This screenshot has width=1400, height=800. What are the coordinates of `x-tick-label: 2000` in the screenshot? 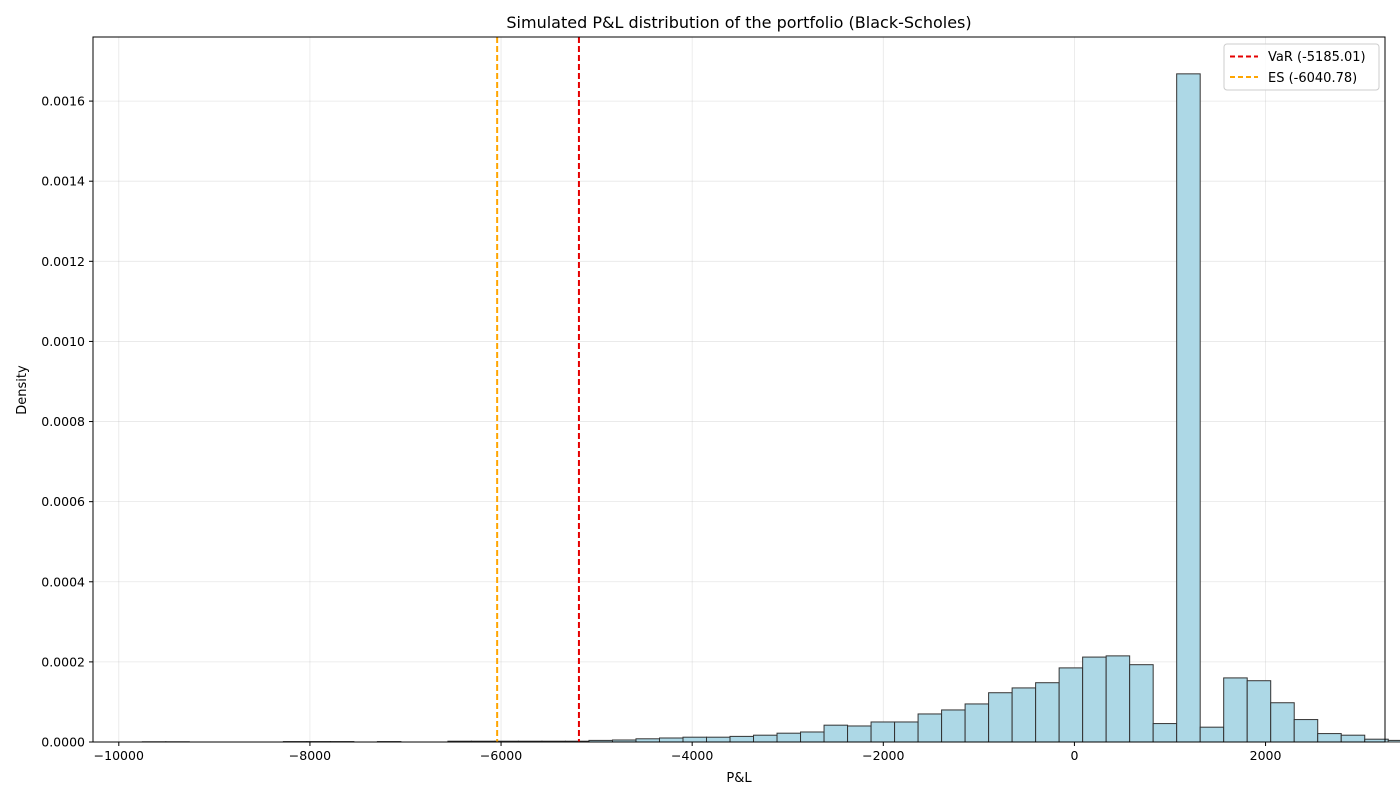 It's located at (1266, 755).